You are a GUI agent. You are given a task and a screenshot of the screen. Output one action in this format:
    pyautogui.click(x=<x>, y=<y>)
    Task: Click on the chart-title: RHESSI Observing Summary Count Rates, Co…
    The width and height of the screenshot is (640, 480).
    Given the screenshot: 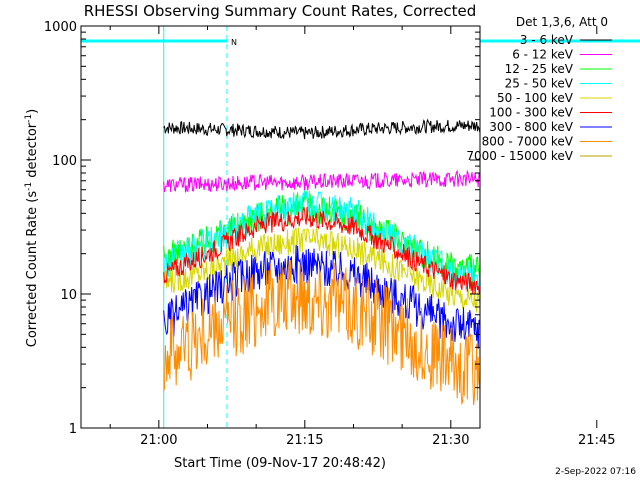 What is the action you would take?
    pyautogui.click(x=280, y=11)
    